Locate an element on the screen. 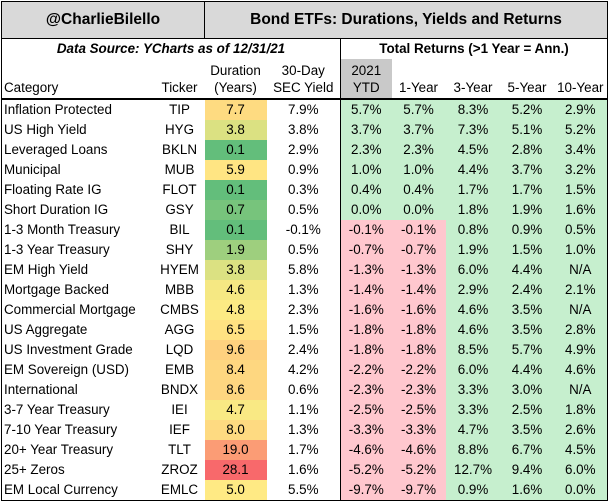 The image size is (608, 501). table-title: Bond ETFs: Durations, Yields and Returns is located at coordinates (406, 20).